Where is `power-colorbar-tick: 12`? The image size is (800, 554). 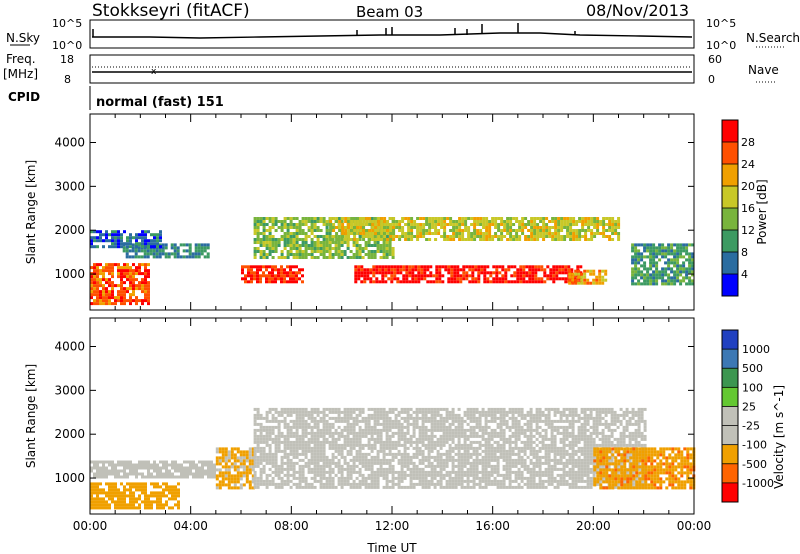 power-colorbar-tick: 12 is located at coordinates (748, 230).